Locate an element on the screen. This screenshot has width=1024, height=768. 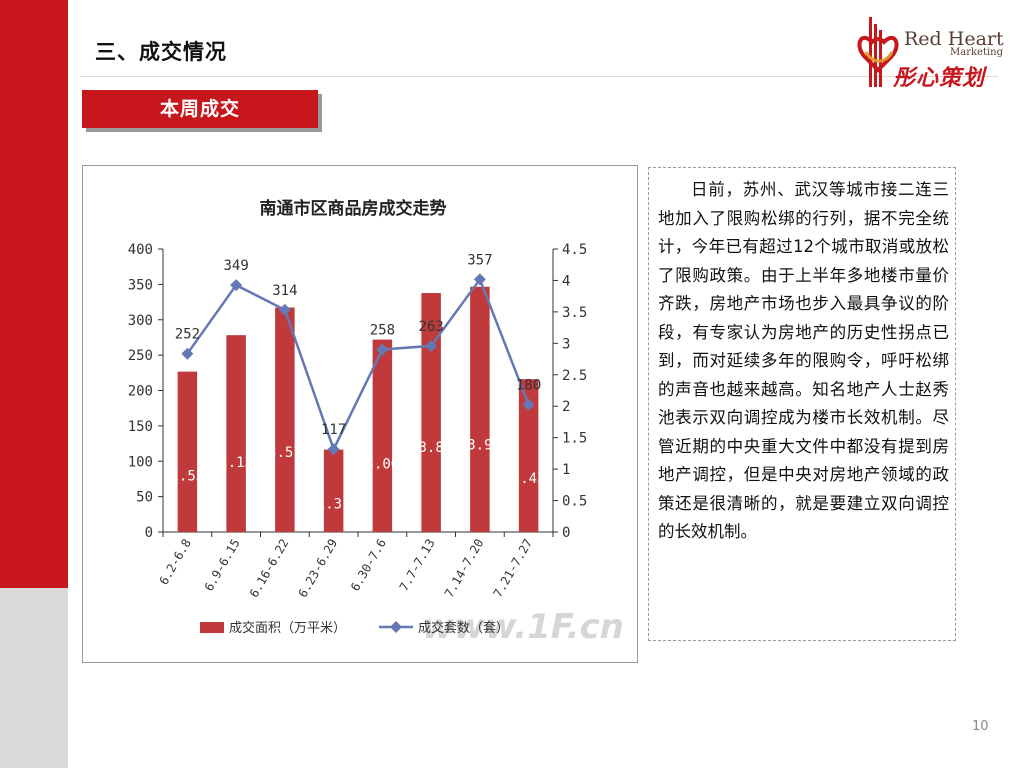
y-right-tick-label: 2 is located at coordinates (566, 407).